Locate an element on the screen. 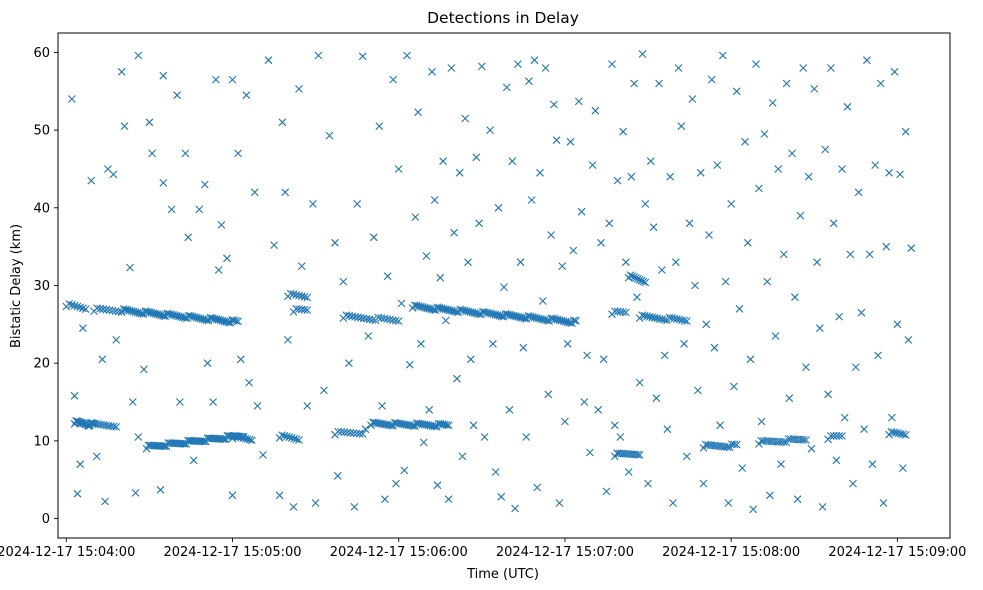  y-axis-title: Bistatic Delay (km) is located at coordinates (16, 286).